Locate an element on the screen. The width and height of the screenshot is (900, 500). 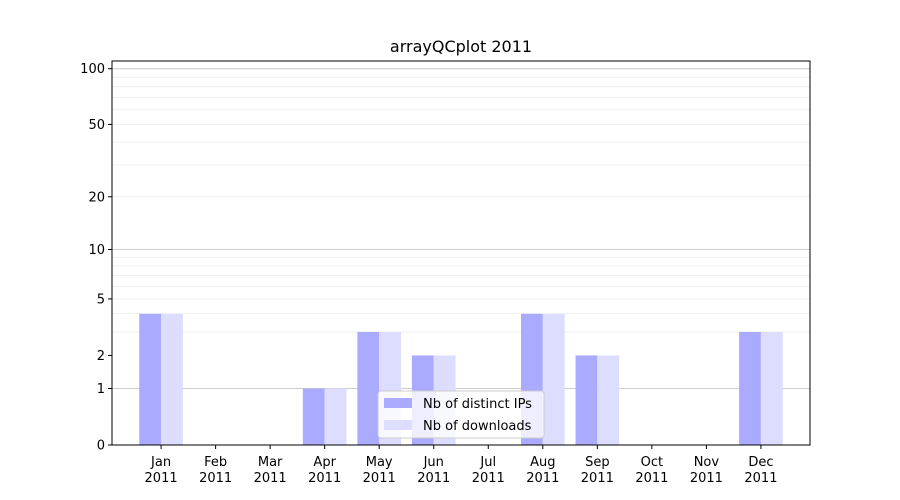
x-tick-label: Mar 2011 is located at coordinates (270, 470).